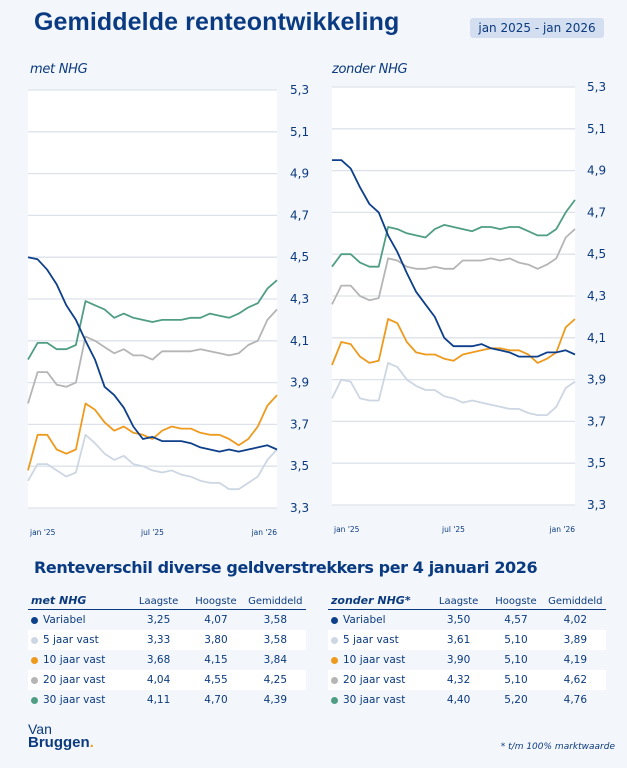 This screenshot has width=627, height=768. Describe the element at coordinates (370, 69) in the screenshot. I see `chart-title-zonder-nhg: zonder NHG` at that location.